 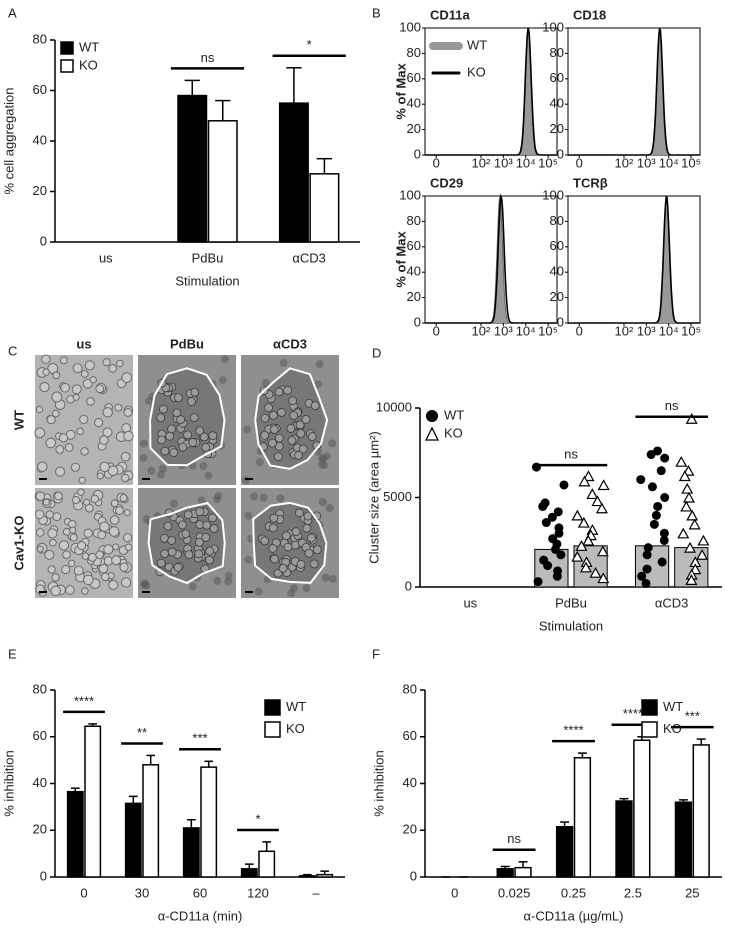 What do you see at coordinates (633, 892) in the screenshot?
I see `x-tick-label: 2.5` at bounding box center [633, 892].